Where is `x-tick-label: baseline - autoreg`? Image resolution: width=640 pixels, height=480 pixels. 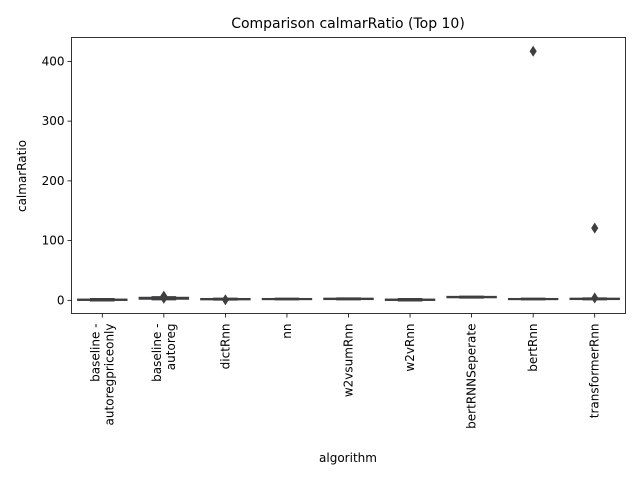
x-tick-label: baseline - autoreg is located at coordinates (164, 353).